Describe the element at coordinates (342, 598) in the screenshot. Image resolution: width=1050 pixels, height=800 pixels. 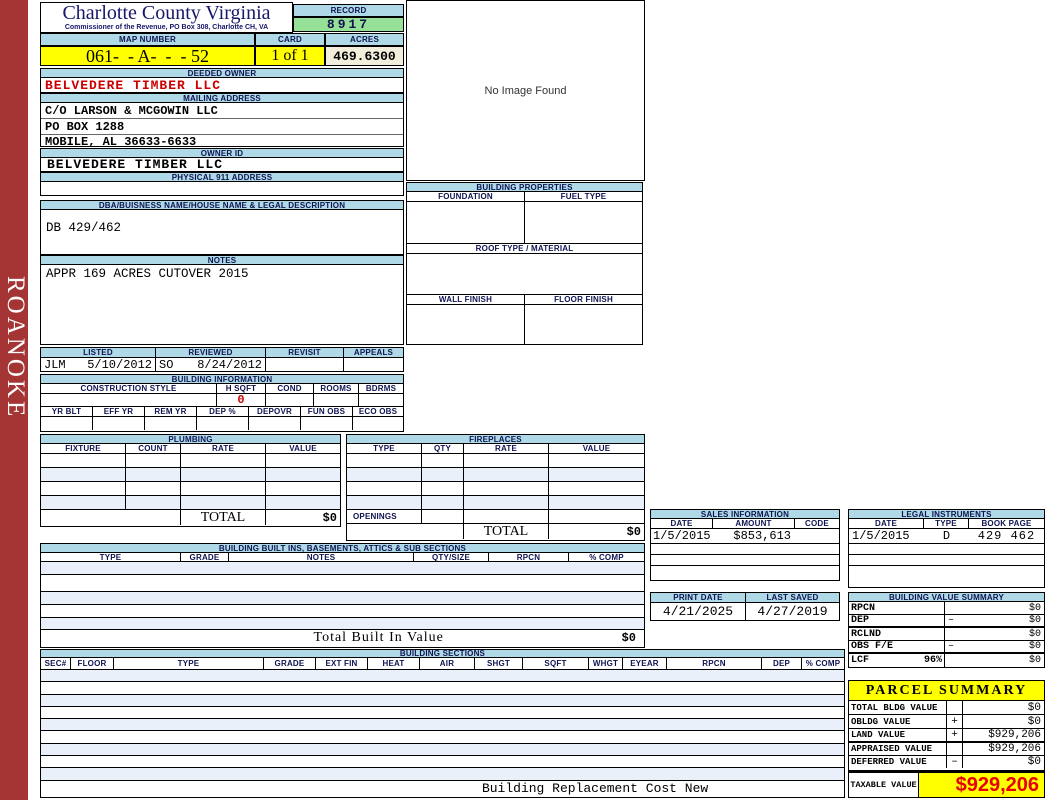
I see `built-ins-empty-row` at that location.